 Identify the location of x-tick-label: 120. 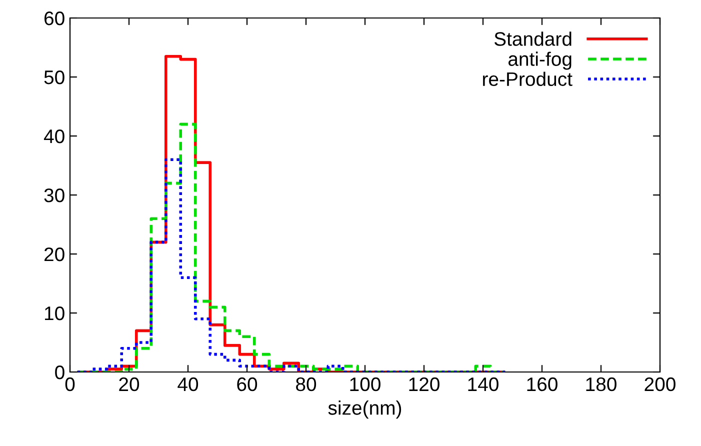
(424, 384).